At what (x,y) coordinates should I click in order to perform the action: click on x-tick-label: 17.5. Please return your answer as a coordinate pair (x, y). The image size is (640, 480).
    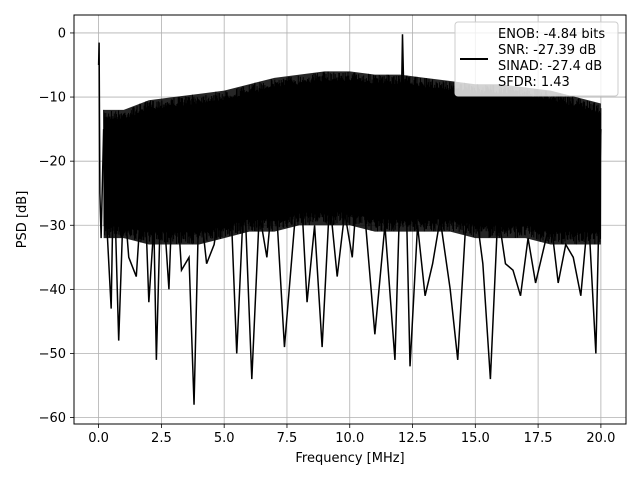
    Looking at the image, I should click on (538, 438).